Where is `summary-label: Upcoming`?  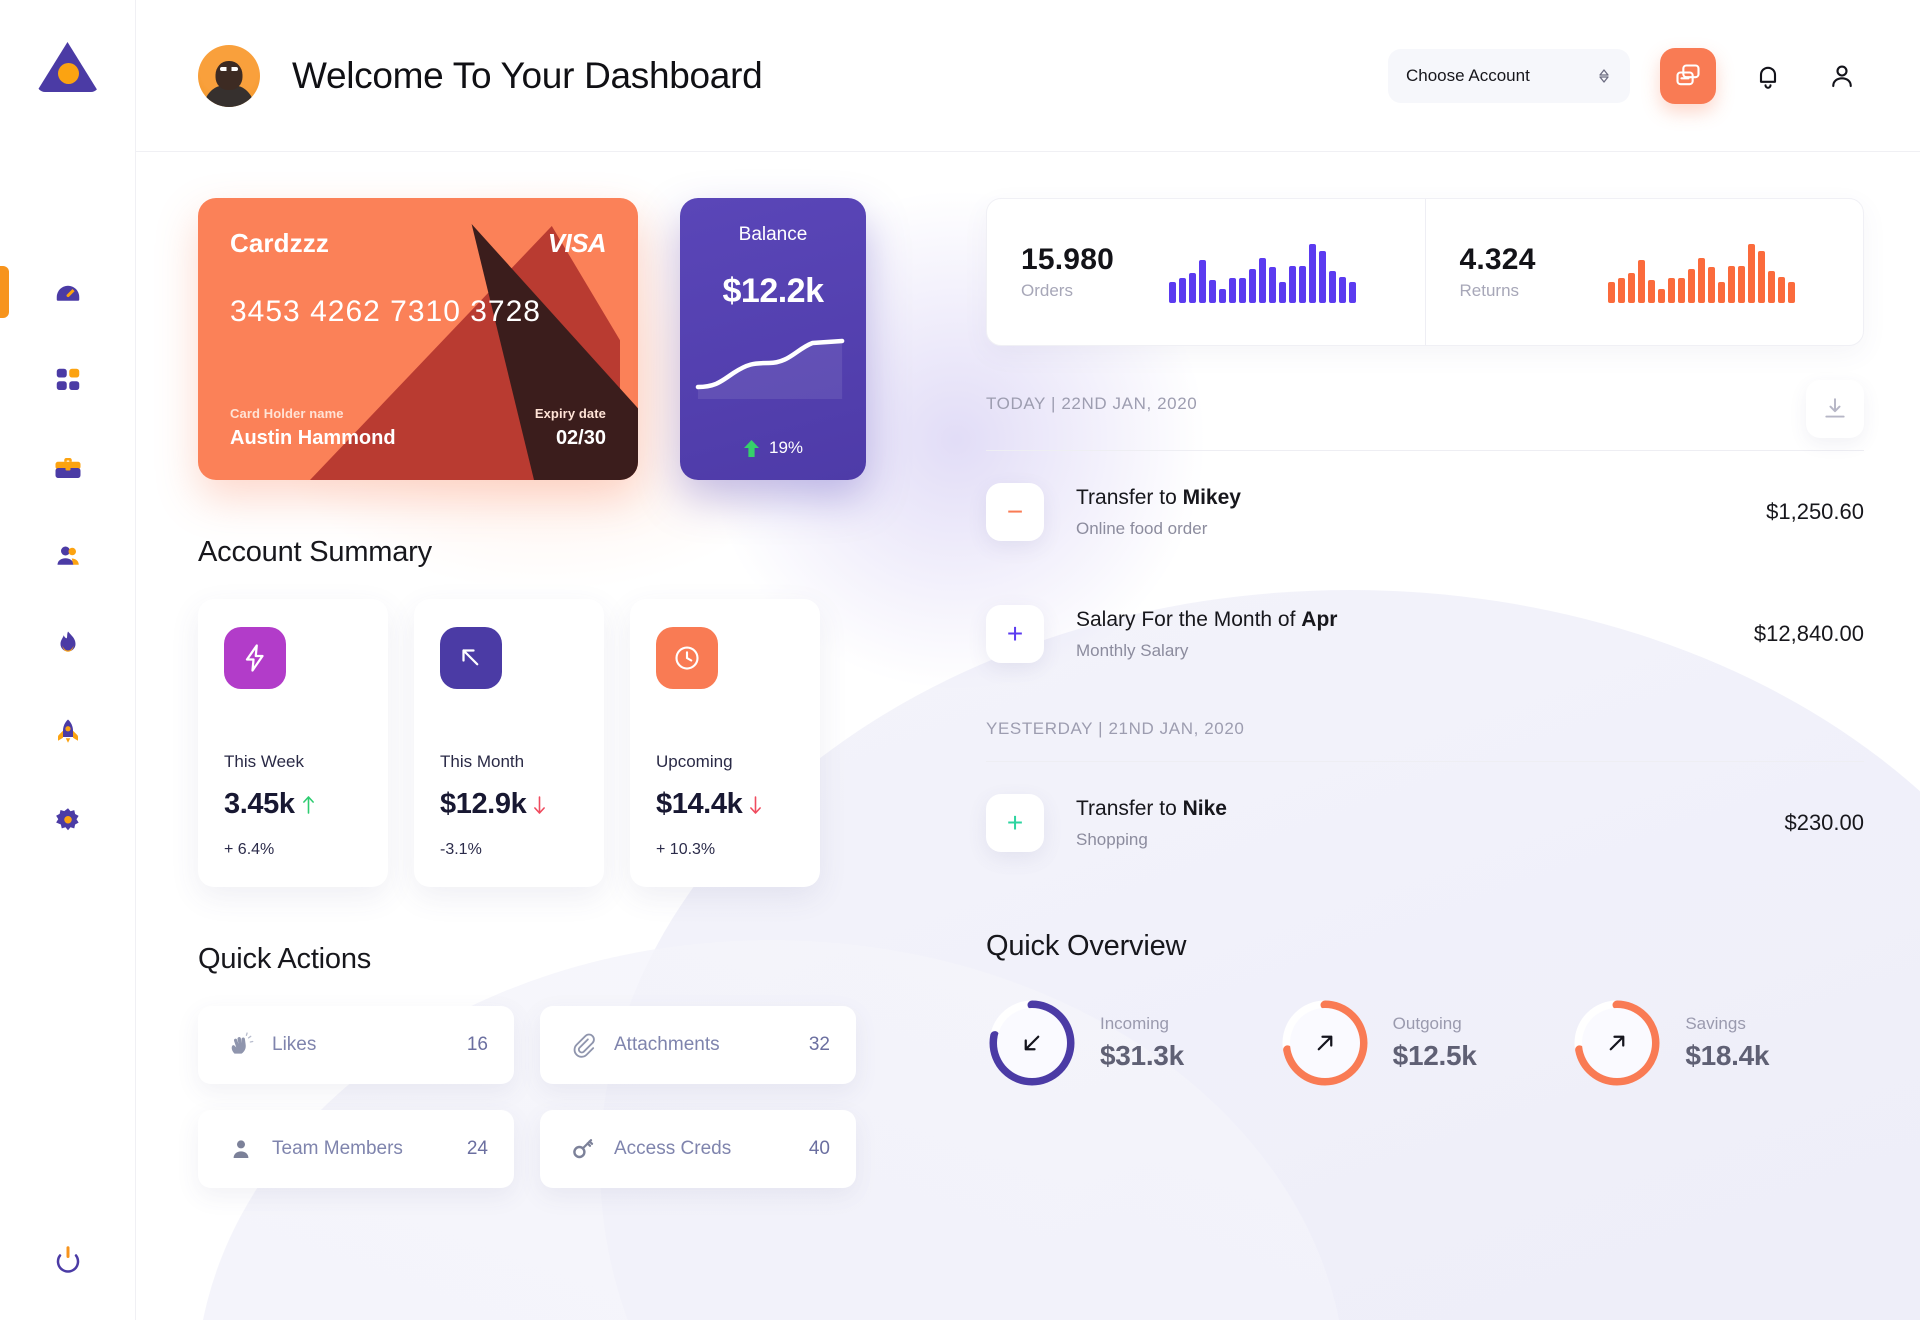 summary-label: Upcoming is located at coordinates (694, 761).